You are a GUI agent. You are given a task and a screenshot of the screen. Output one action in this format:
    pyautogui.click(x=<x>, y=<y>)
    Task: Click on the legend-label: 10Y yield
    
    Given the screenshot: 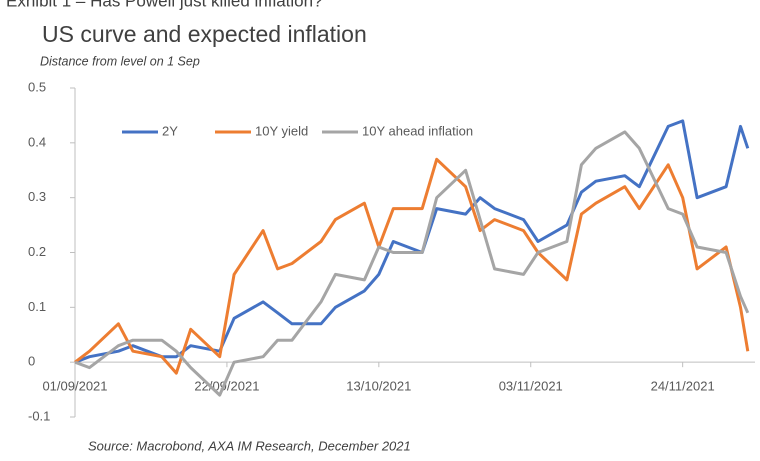 What is the action you would take?
    pyautogui.click(x=281, y=130)
    